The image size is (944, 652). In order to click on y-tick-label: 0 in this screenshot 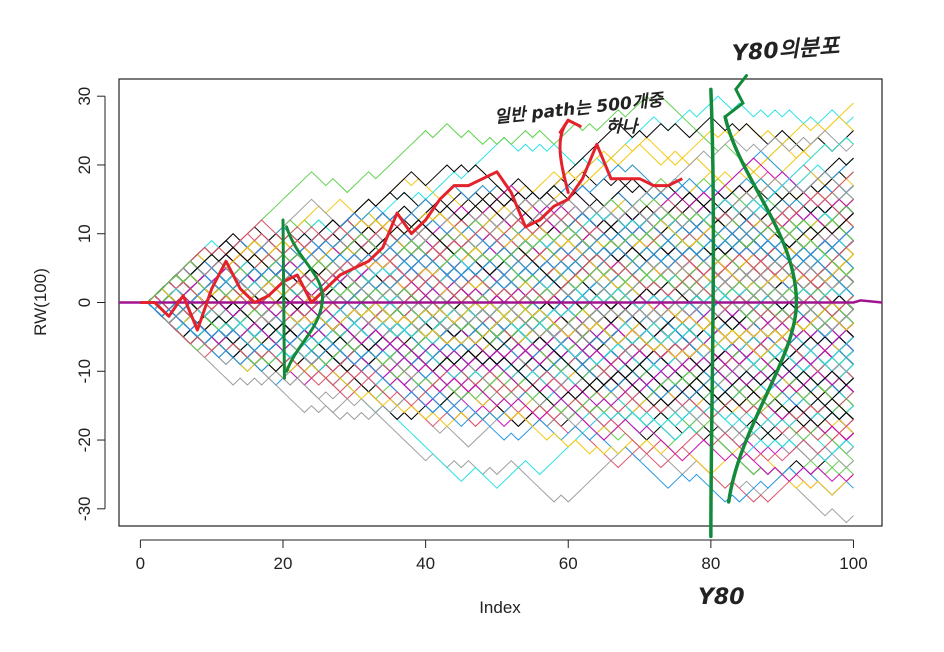, I will do `click(84, 302)`.